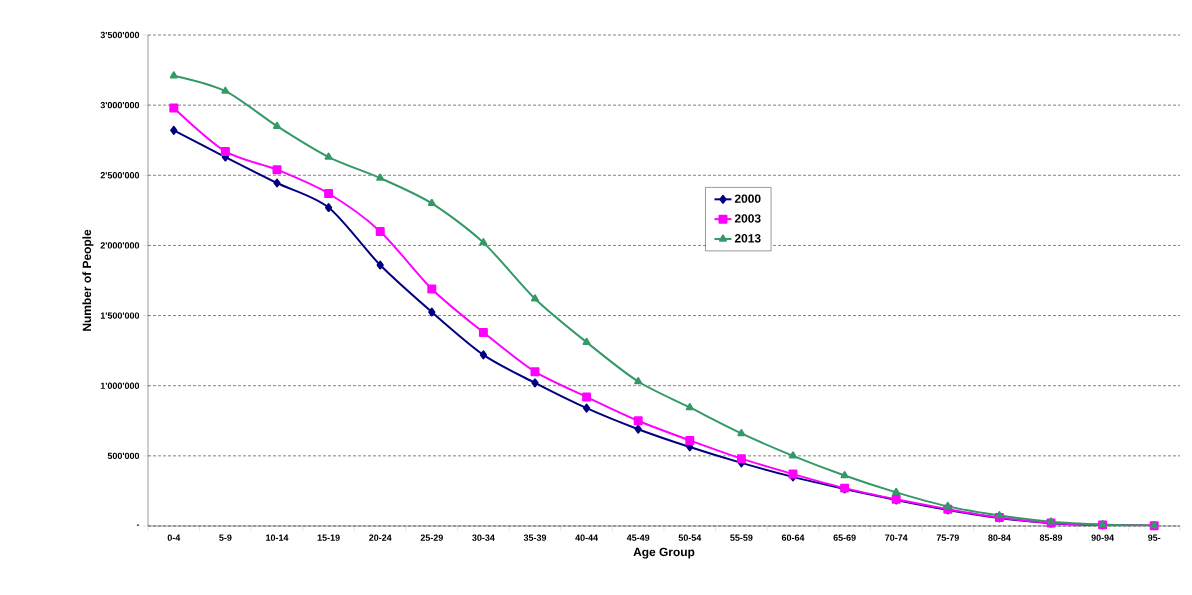 Image resolution: width=1192 pixels, height=595 pixels. Describe the element at coordinates (1154, 537) in the screenshot. I see `x-tick-label: 95-` at that location.